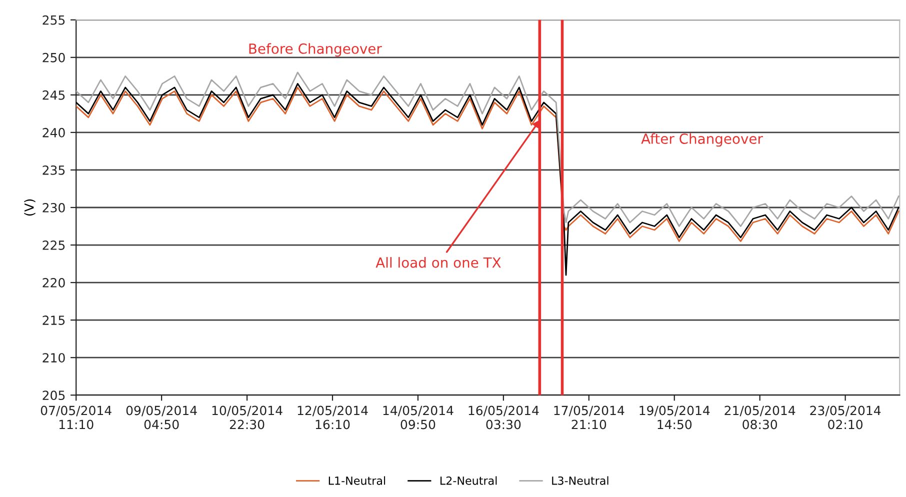 The image size is (906, 497). Describe the element at coordinates (845, 418) in the screenshot. I see `x-tick-label: 23/05/2014 02:10` at that location.